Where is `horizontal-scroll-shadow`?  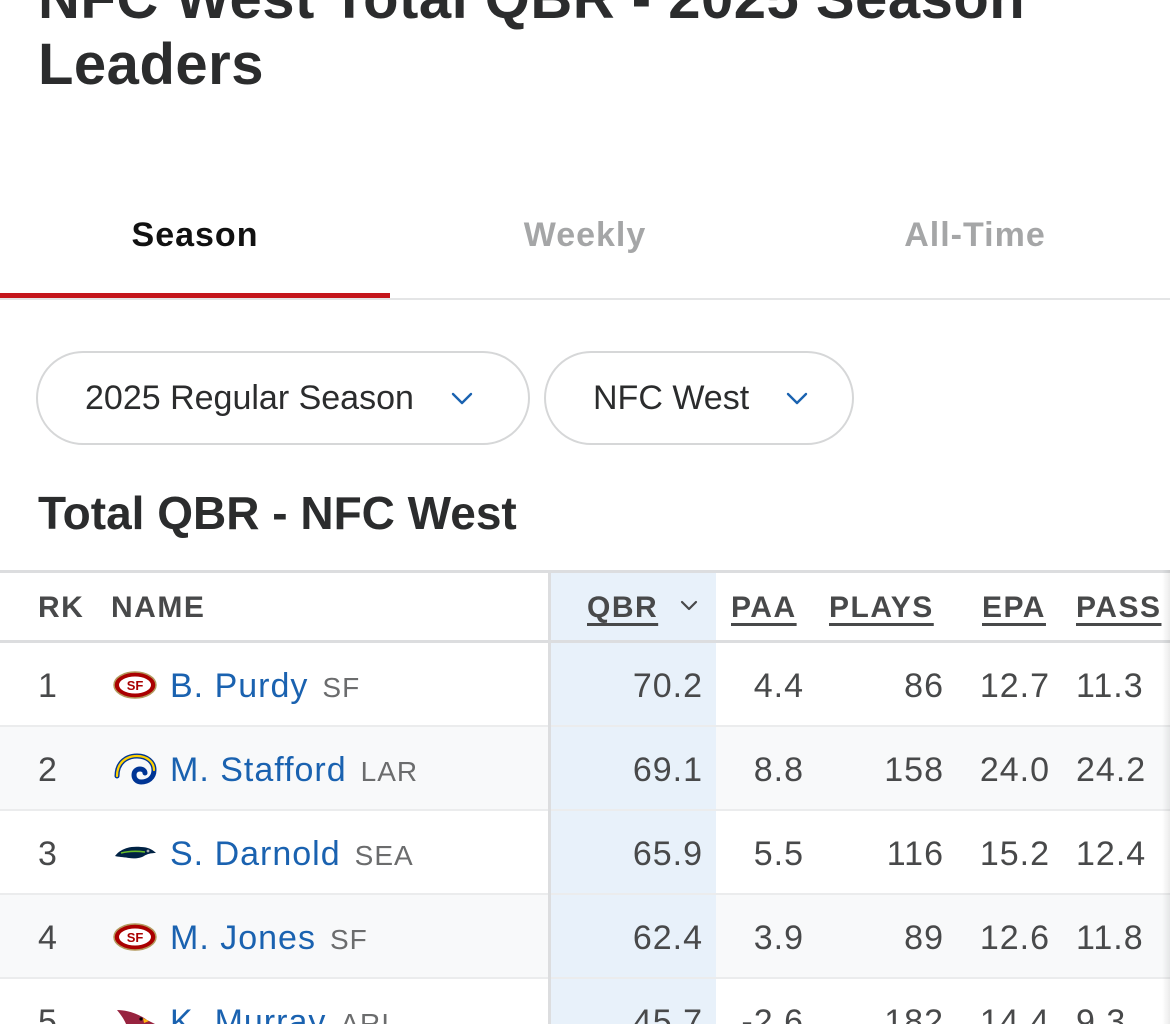 horizontal-scroll-shadow is located at coordinates (1166, 797).